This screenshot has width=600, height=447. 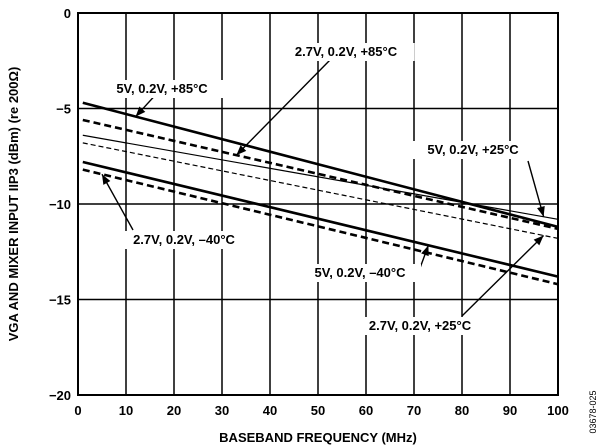 I want to click on x-tick-label: 0, so click(x=77, y=410).